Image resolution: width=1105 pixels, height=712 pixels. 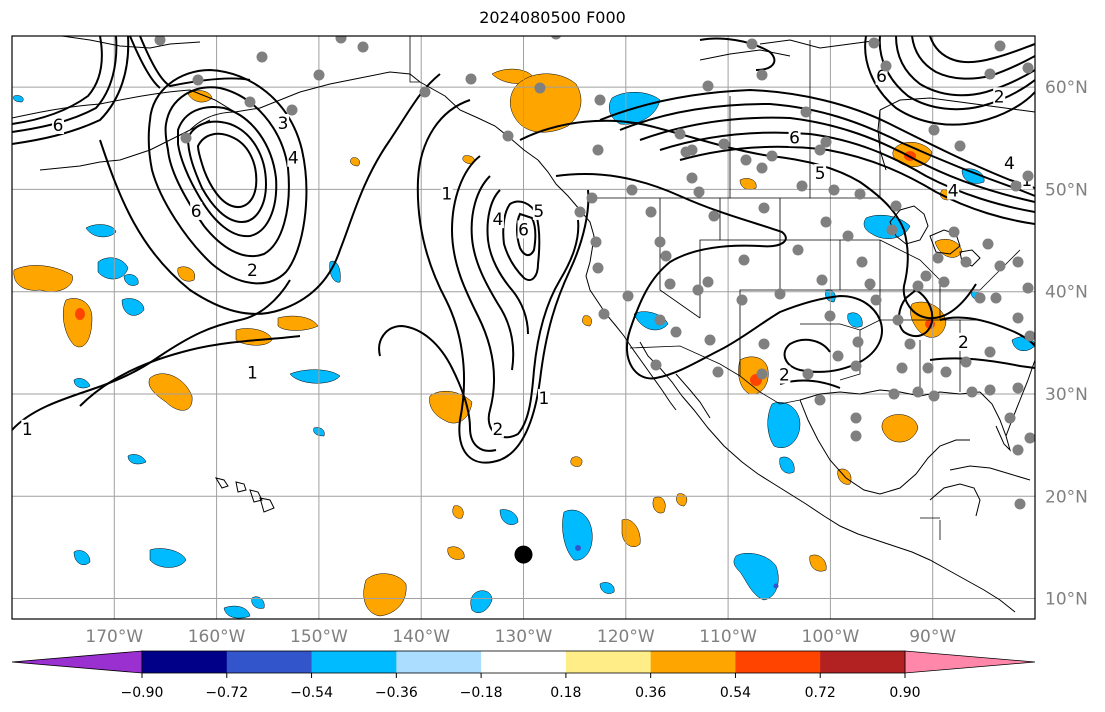 I want to click on latitude-labels: 10°N 20°N 30°N 40°N 50°N 60°N, so click(x=1066, y=343).